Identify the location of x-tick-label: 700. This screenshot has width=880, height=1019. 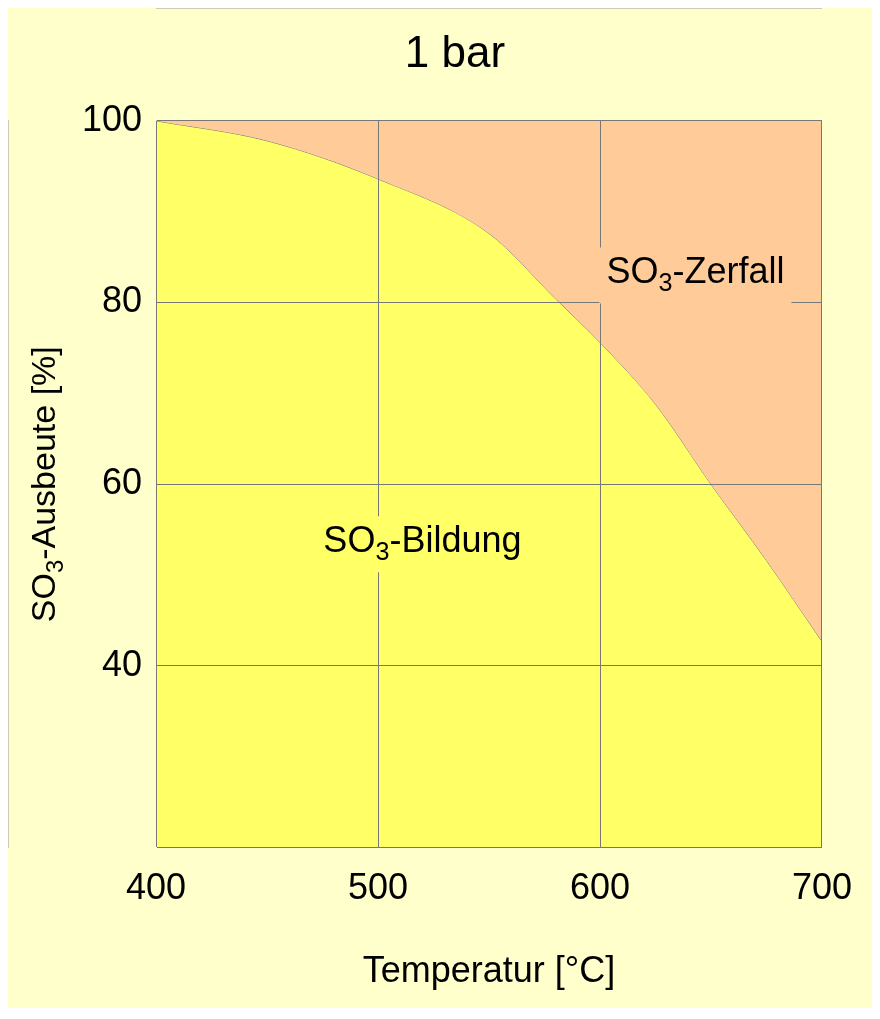
(822, 887).